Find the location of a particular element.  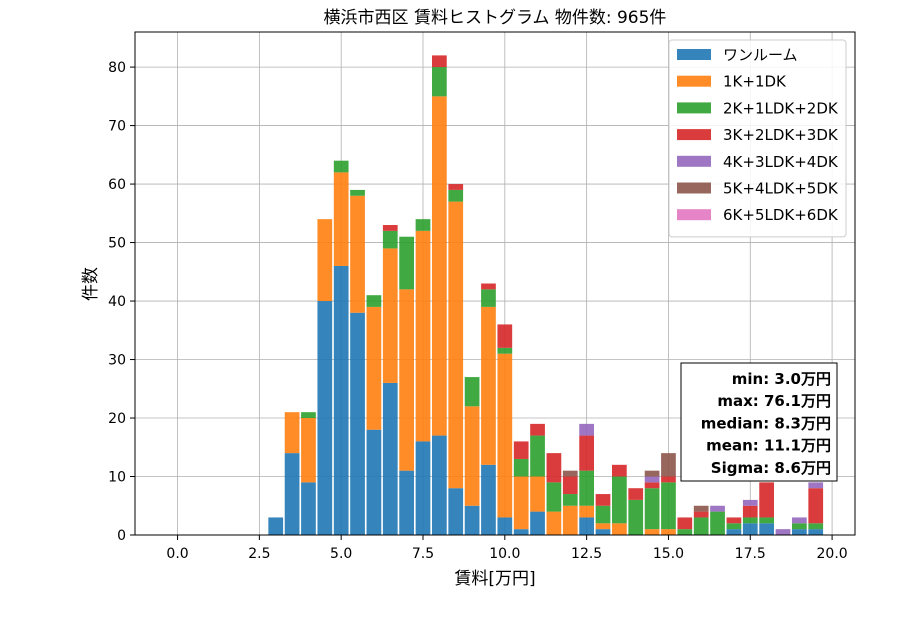

legend-label: 5K+4LDK+5DK is located at coordinates (781, 189).